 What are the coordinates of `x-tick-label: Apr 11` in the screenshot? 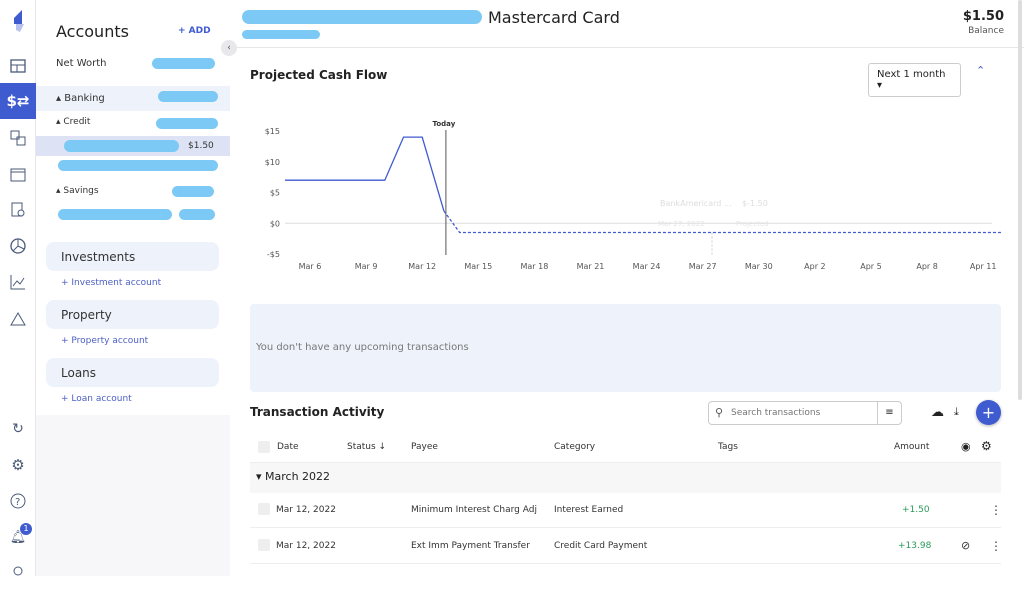 It's located at (983, 266).